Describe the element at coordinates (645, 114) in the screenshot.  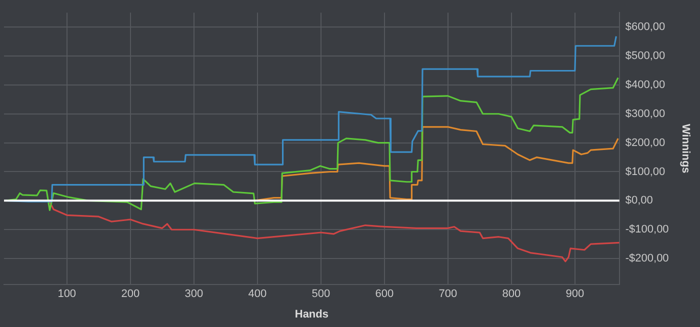
I see `y-tick-label: $300,00` at that location.